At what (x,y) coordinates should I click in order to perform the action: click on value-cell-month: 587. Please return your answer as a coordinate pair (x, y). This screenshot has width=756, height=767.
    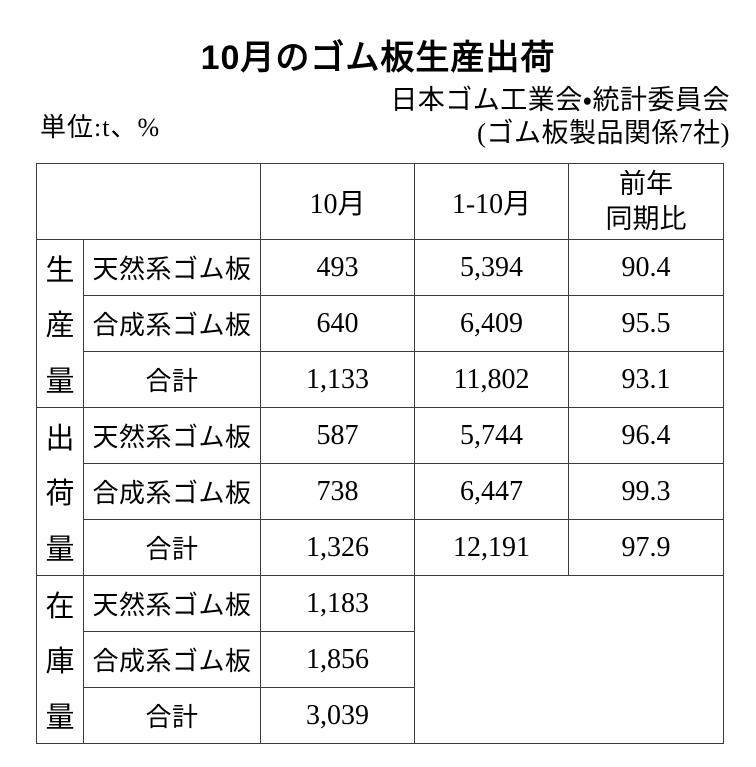
    Looking at the image, I should click on (337, 435).